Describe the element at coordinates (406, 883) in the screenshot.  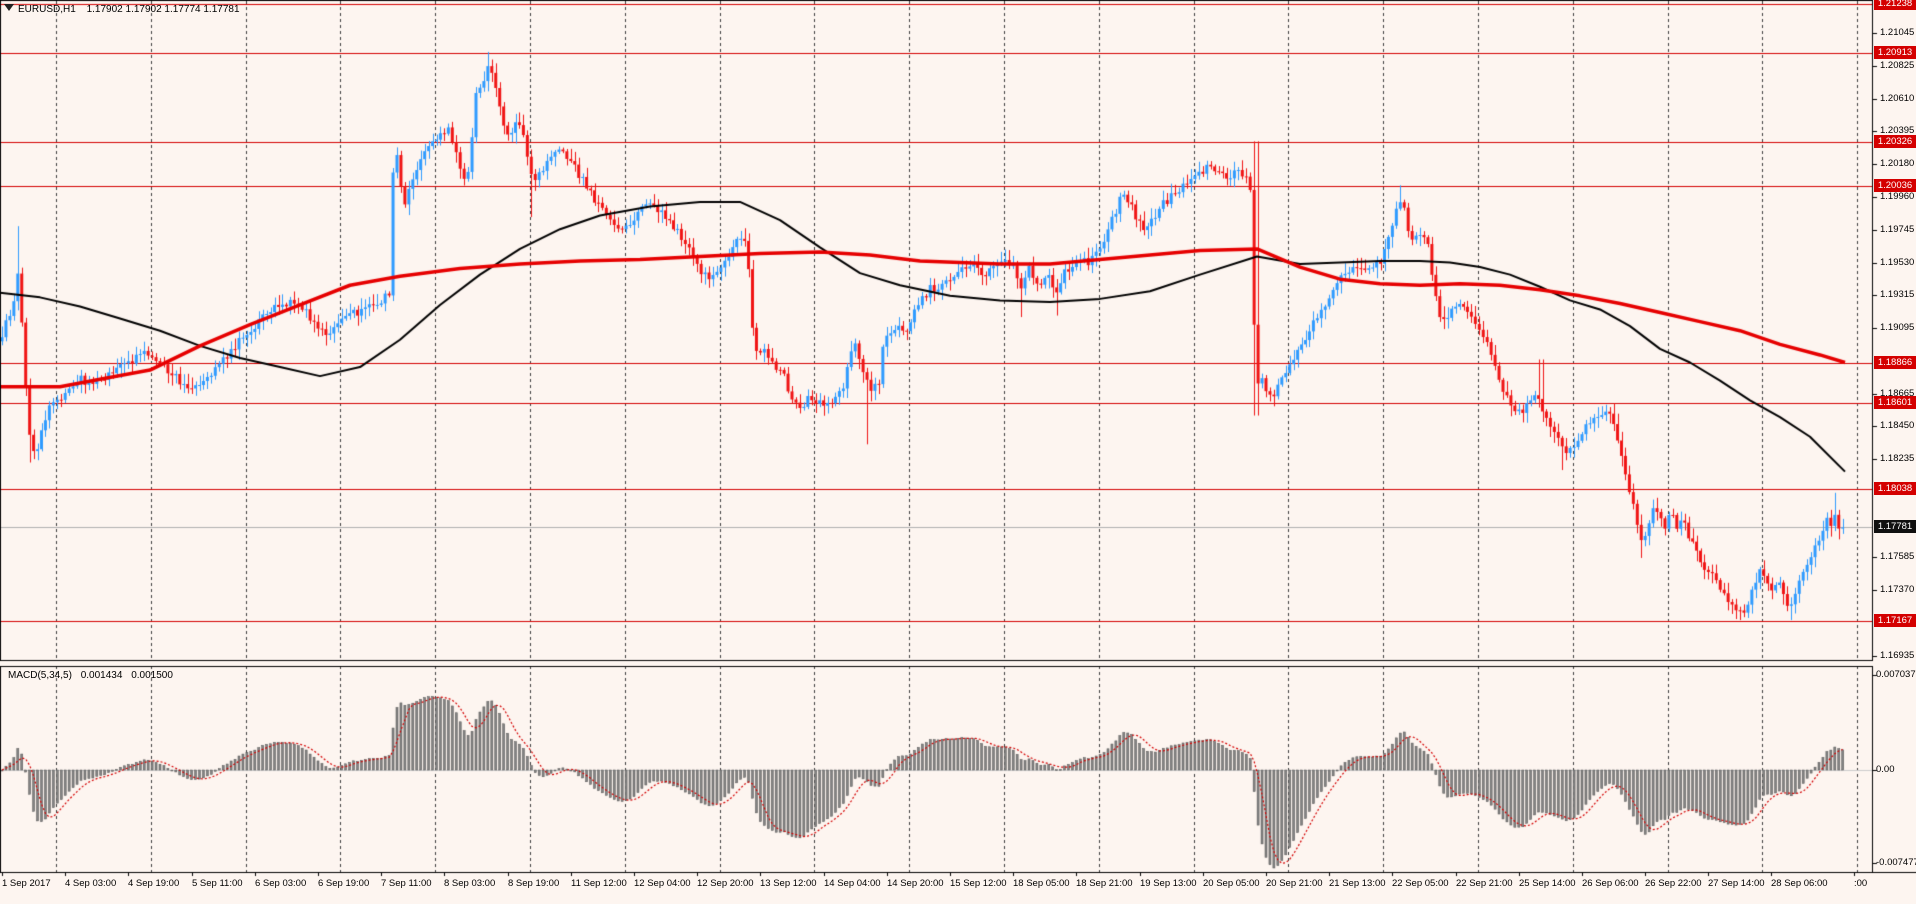
I see `time-tick-label: 7 Sep 11:00` at that location.